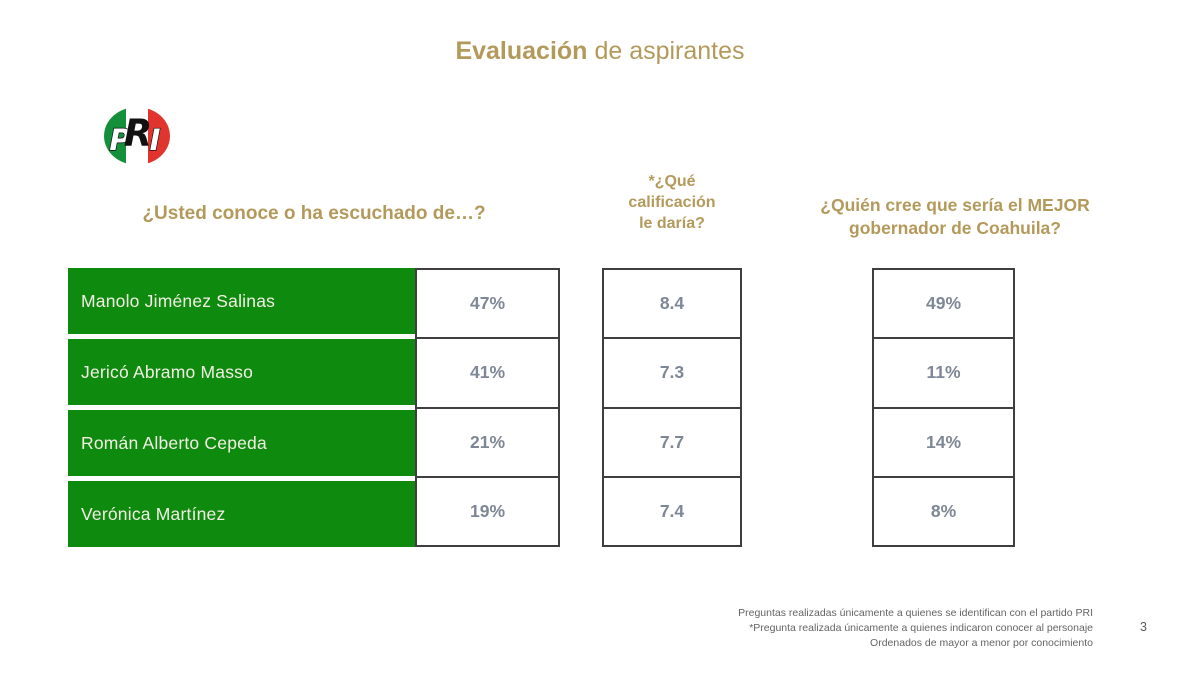 This screenshot has height=675, width=1200. I want to click on header-line-2: calificación, so click(672, 202).